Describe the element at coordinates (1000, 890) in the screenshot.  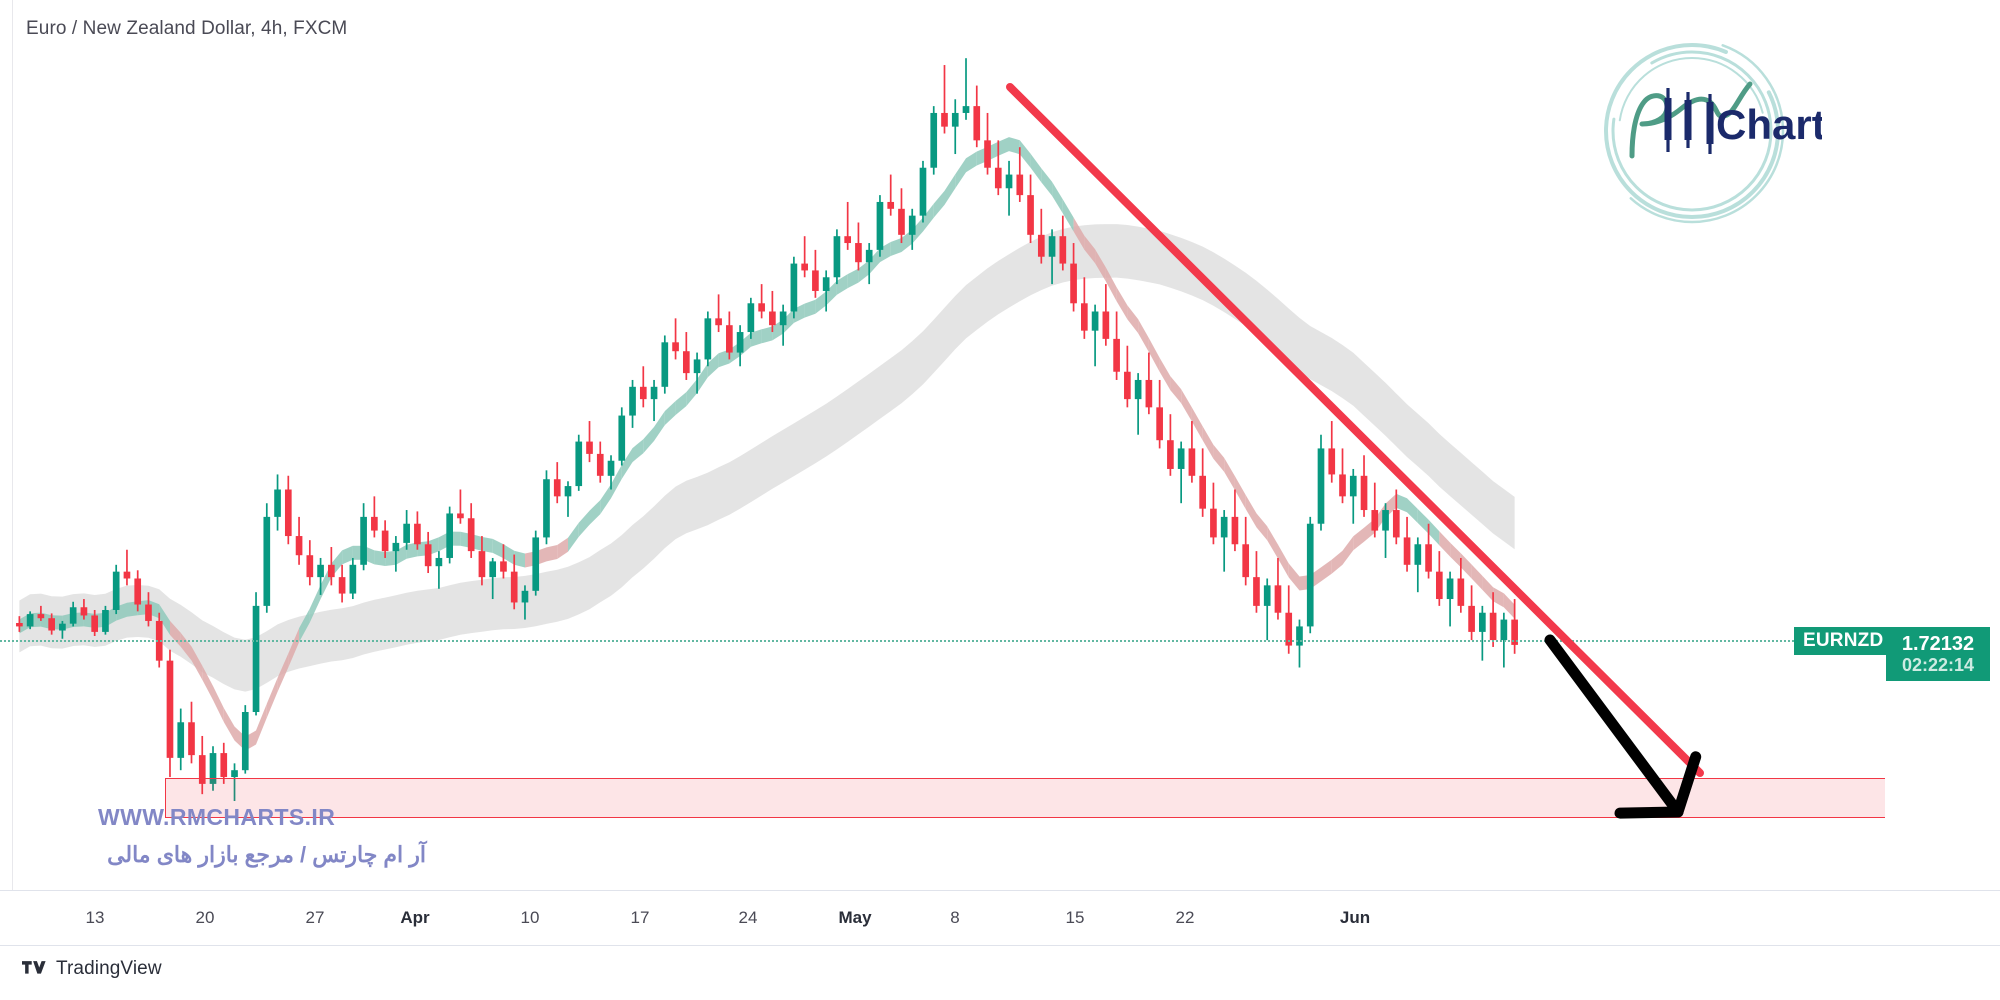
I see `time-axis-top-border` at that location.